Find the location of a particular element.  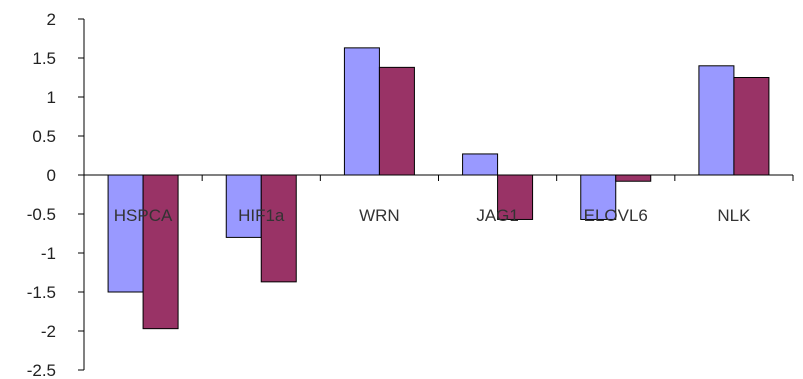

y-tick-label: -1 is located at coordinates (48, 253).